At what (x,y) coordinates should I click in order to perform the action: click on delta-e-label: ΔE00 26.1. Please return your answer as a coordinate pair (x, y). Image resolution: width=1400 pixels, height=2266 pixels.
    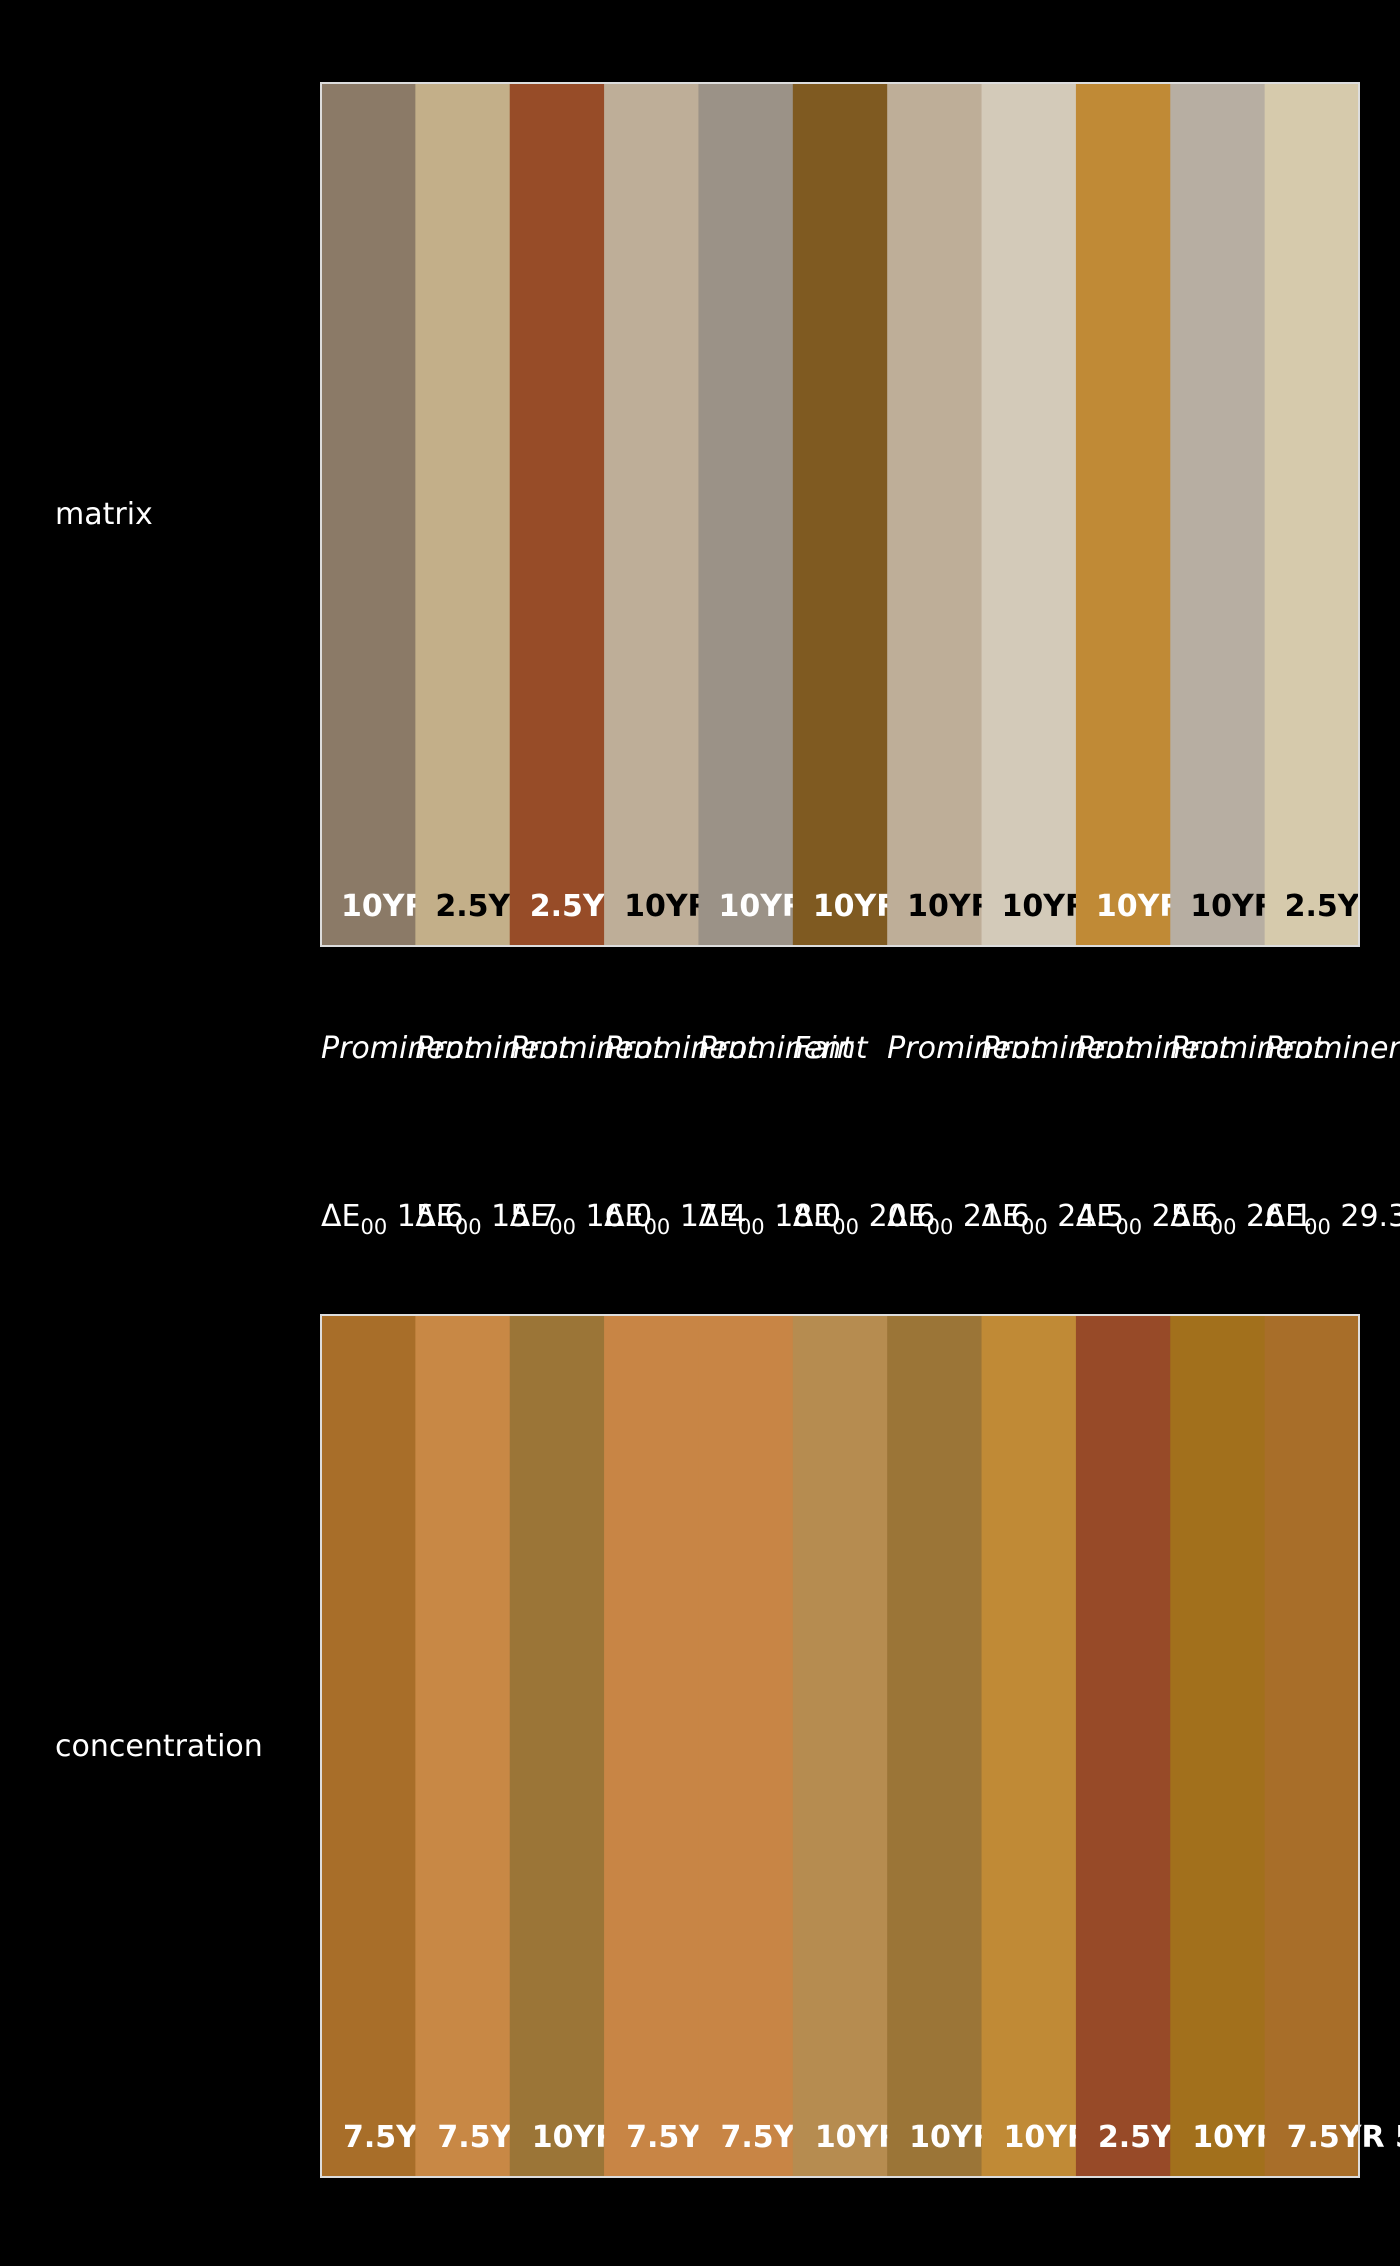
    Looking at the image, I should click on (1241, 1219).